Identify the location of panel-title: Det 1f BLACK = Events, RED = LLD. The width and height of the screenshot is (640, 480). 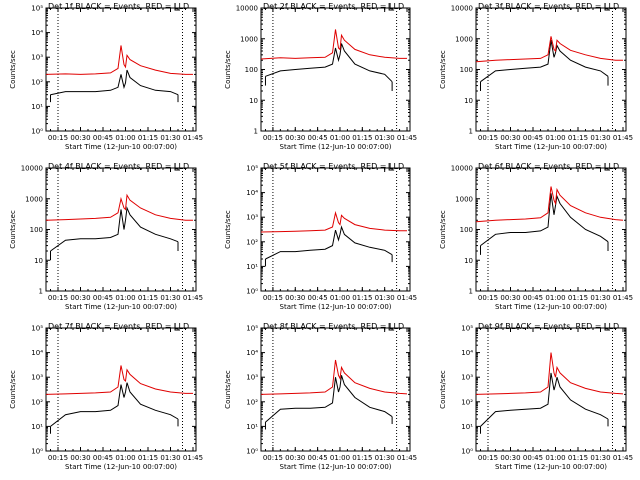
(118, 6).